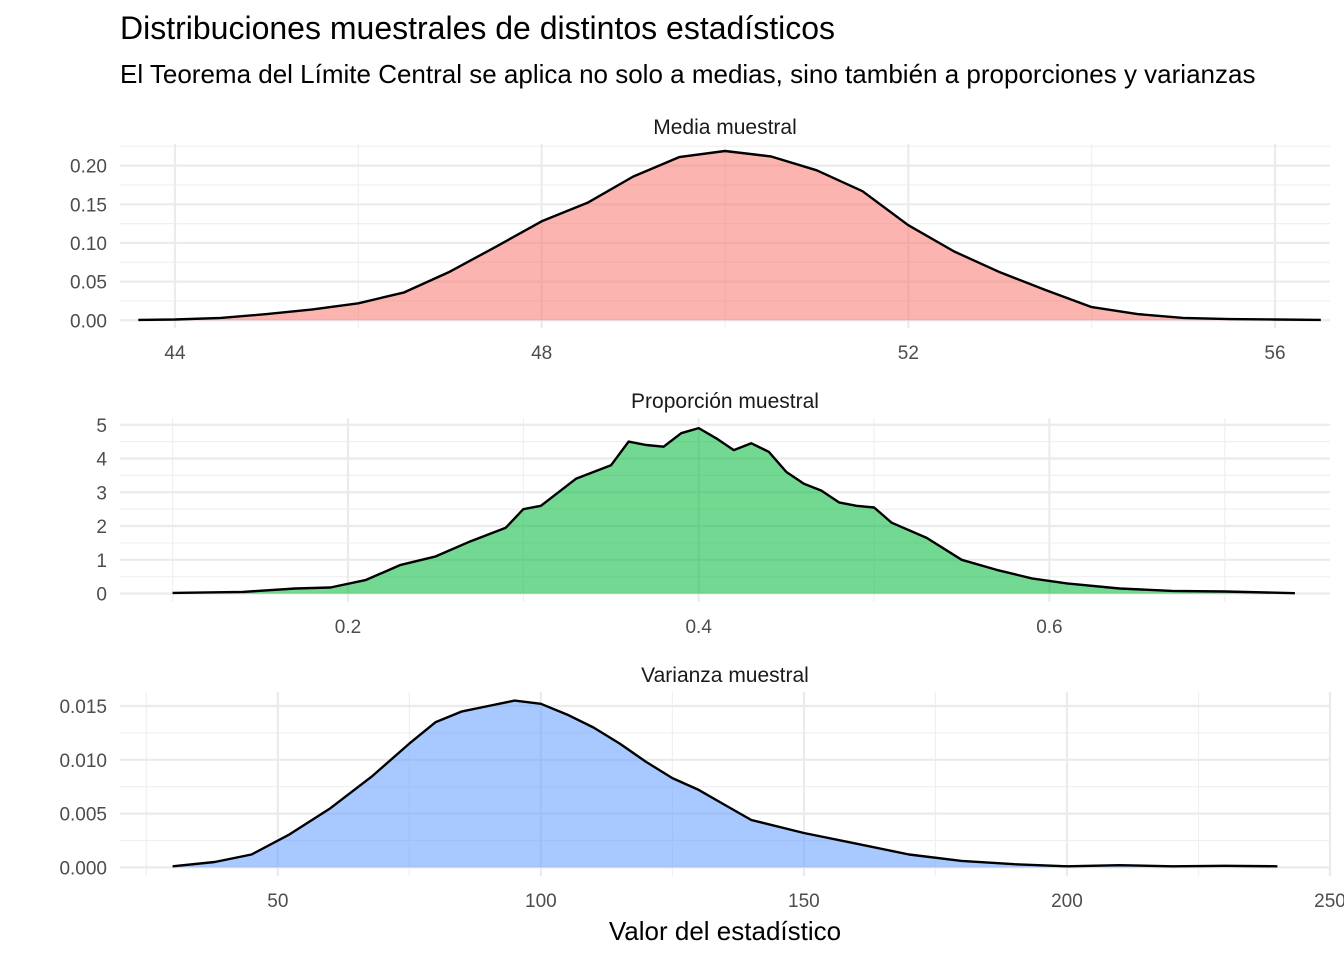  I want to click on x-axis-label: Valor del estadístico, so click(725, 931).